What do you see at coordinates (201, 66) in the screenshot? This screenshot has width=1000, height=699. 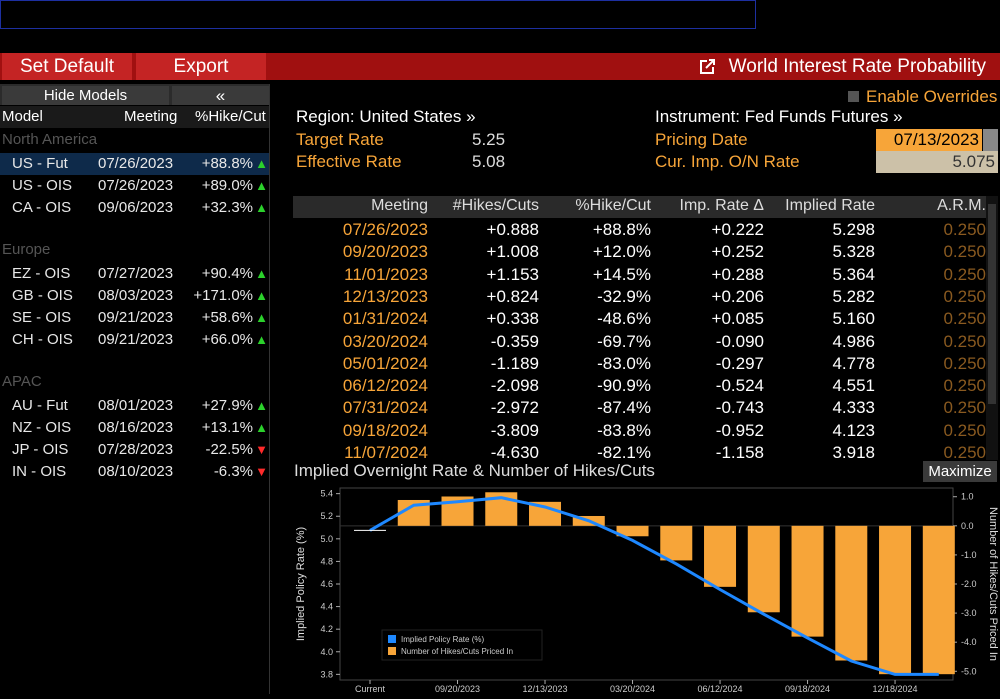 I see `export-button: Export` at bounding box center [201, 66].